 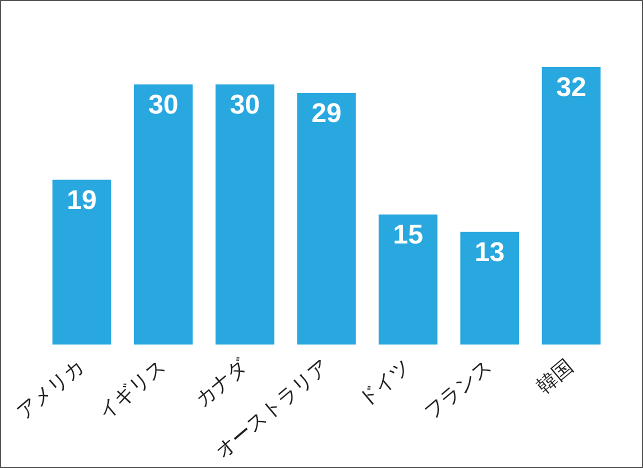 What do you see at coordinates (221, 383) in the screenshot?
I see `x-tick-label: カナダ` at bounding box center [221, 383].